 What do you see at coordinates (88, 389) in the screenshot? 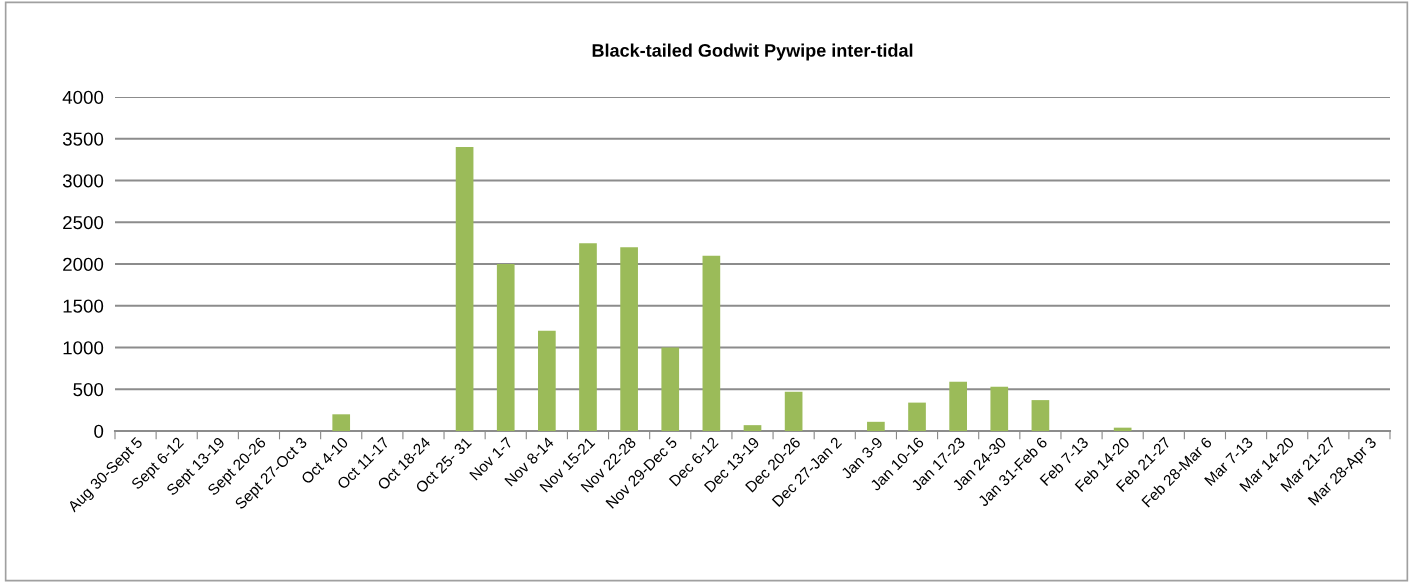
I see `y-tick-label: 500` at bounding box center [88, 389].